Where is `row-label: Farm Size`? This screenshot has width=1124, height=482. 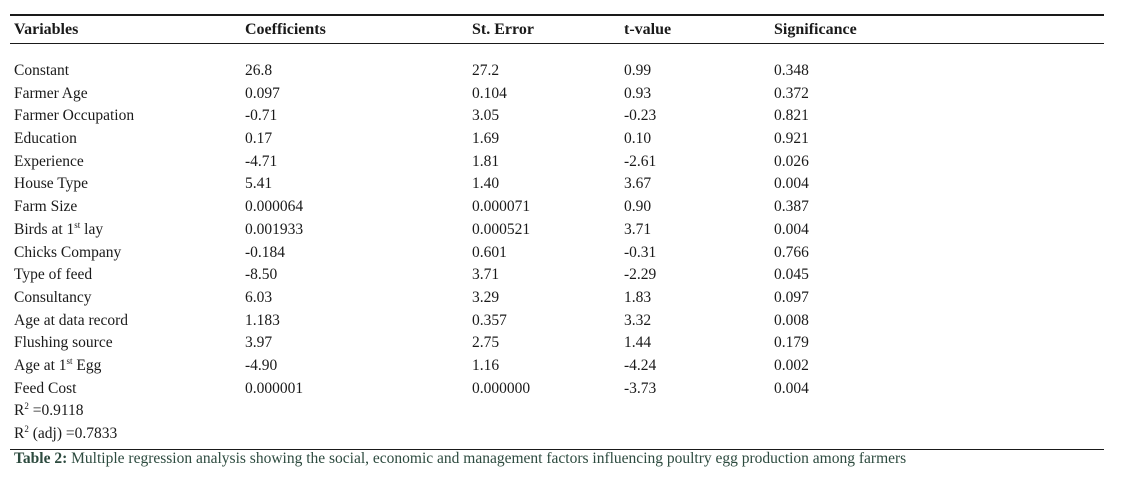
row-label: Farm Size is located at coordinates (46, 207).